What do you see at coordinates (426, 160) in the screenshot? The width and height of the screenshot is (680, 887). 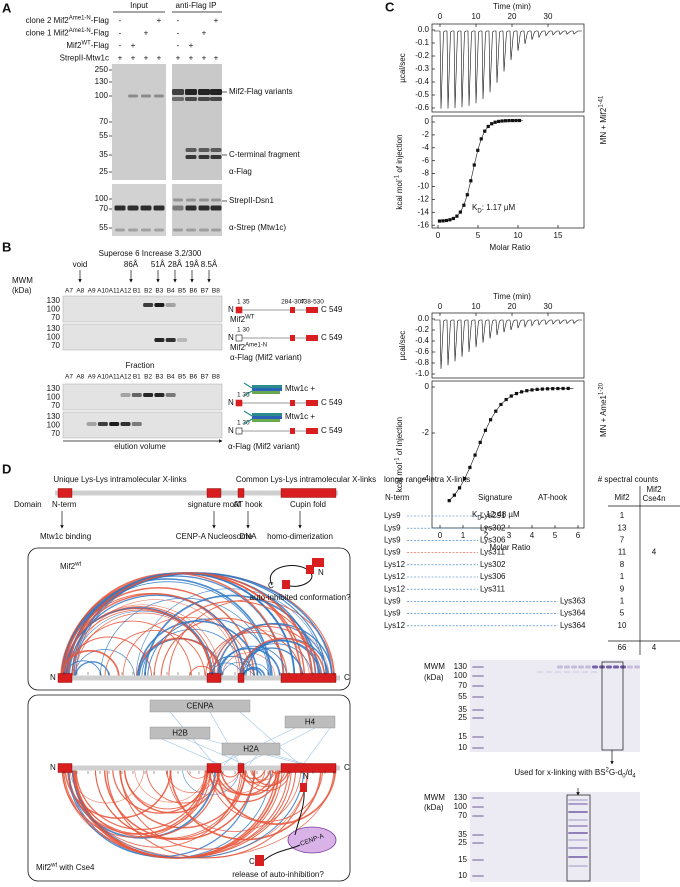 I see `tick-label: -6` at bounding box center [426, 160].